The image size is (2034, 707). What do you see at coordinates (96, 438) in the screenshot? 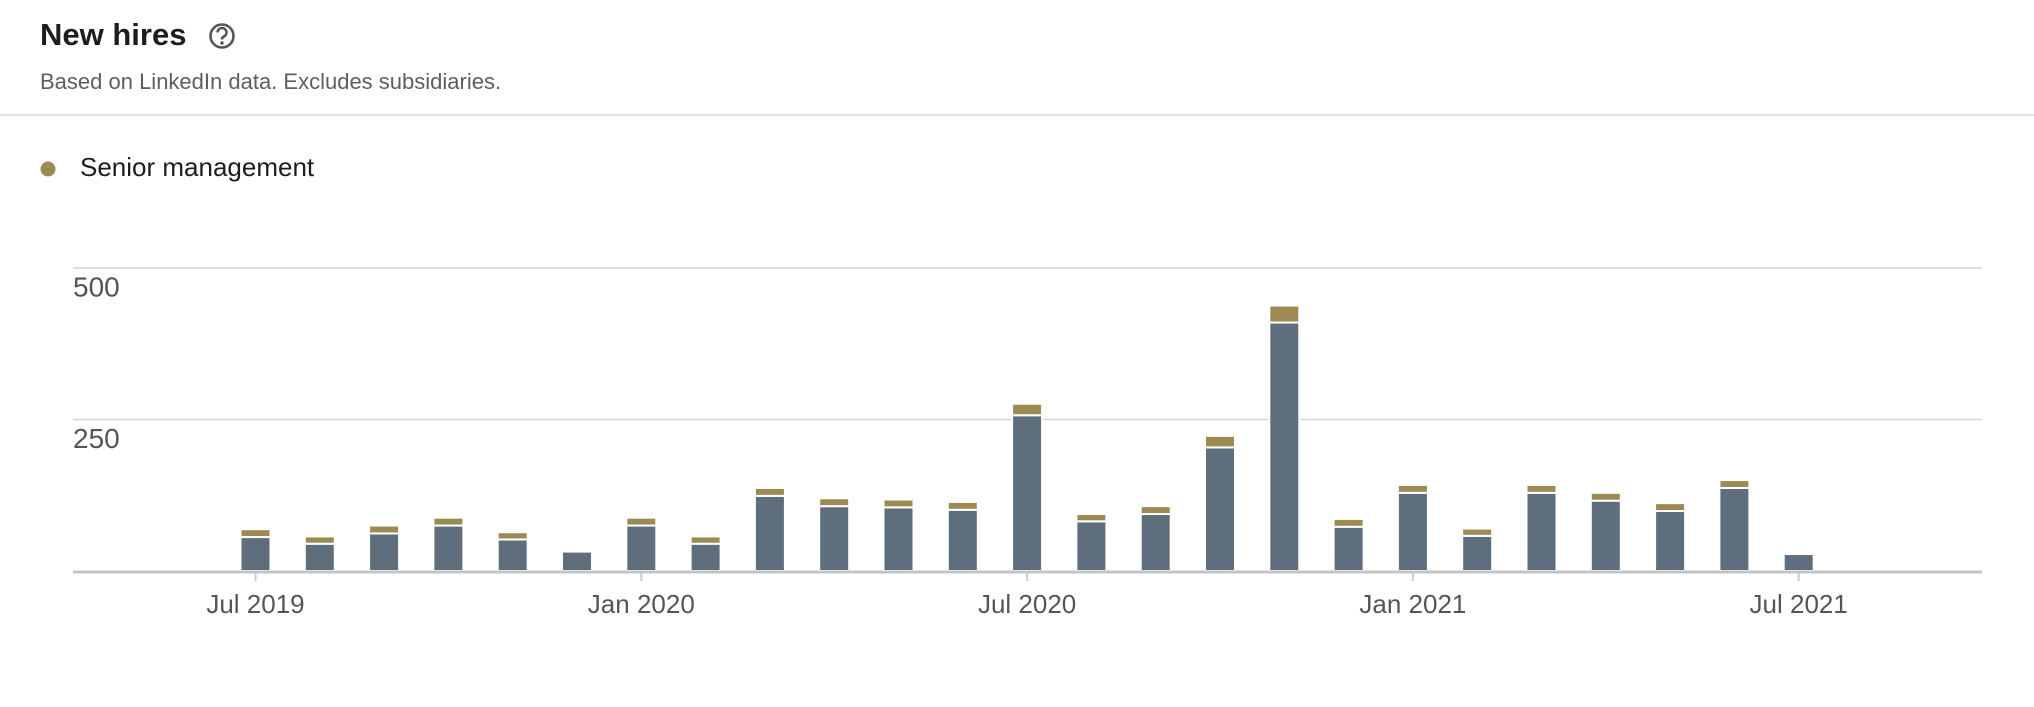
I see `y-tick-label: 250` at bounding box center [96, 438].